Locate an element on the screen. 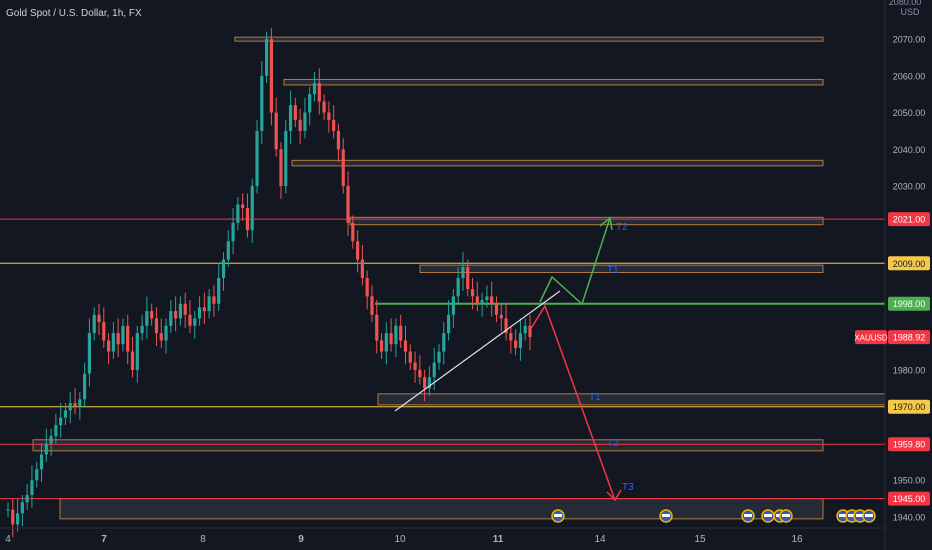  target-label-up: T1 is located at coordinates (613, 270).